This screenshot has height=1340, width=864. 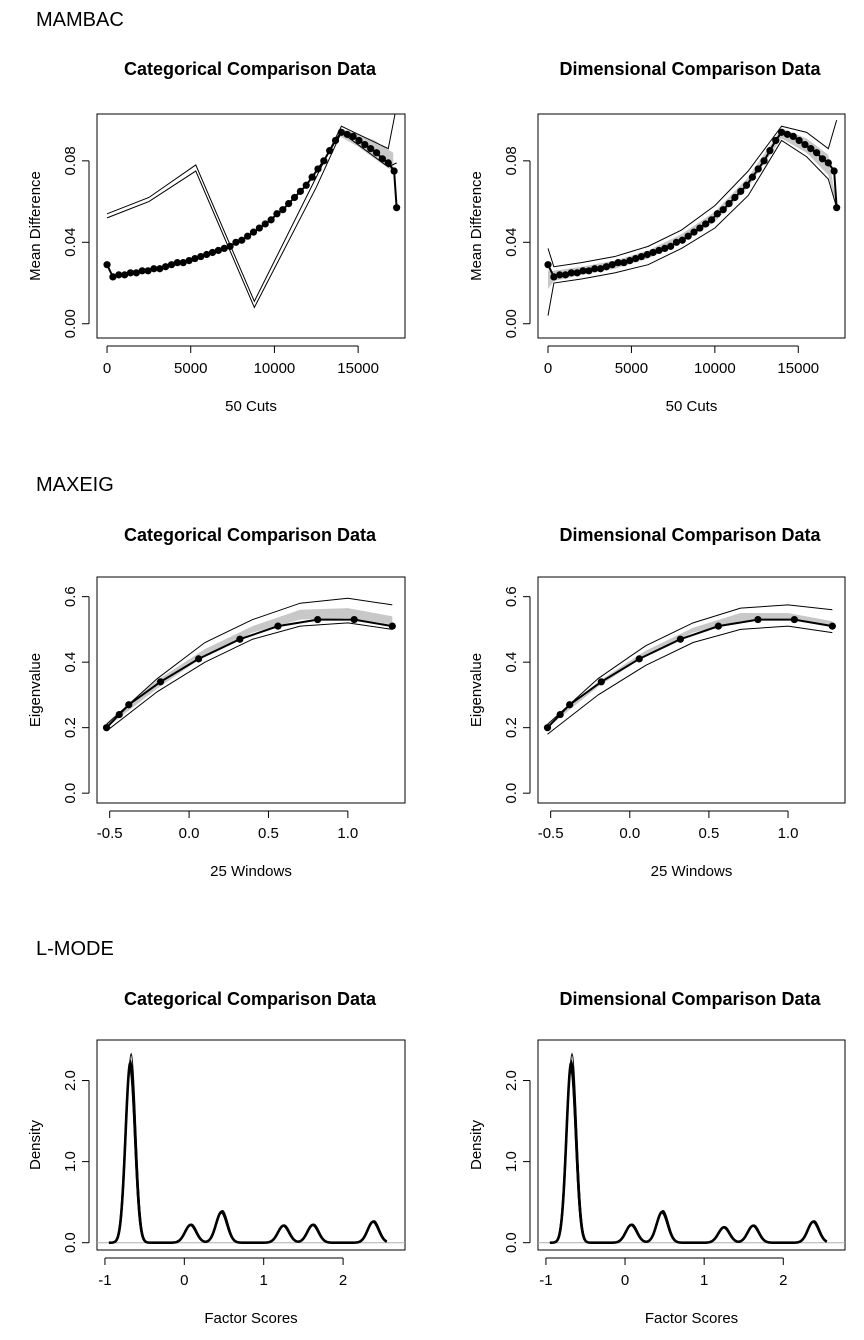 I want to click on x-axis-label: 50 Cuts, so click(x=692, y=406).